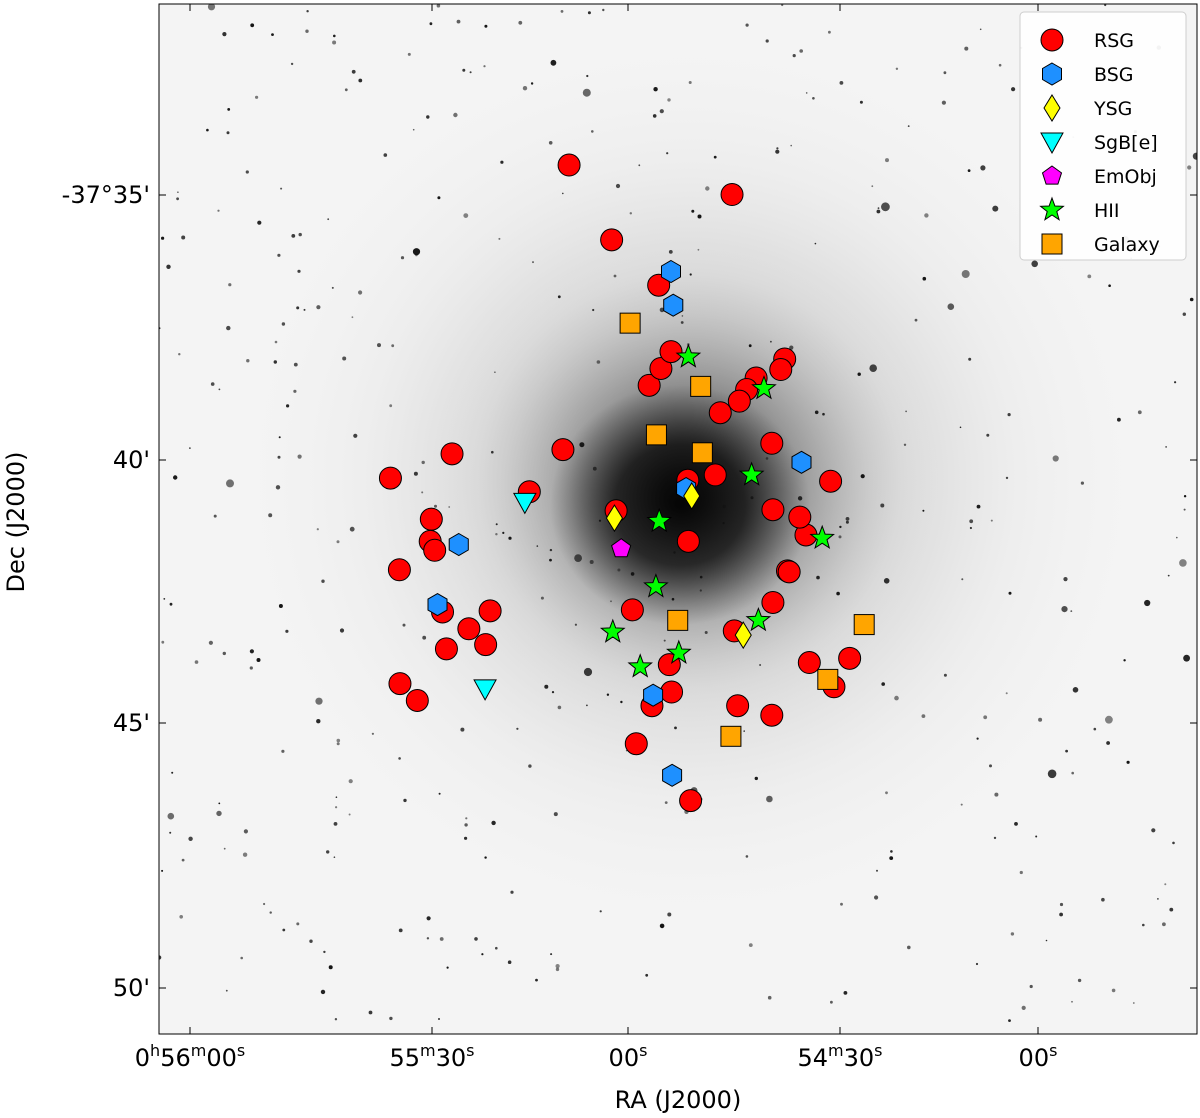  Describe the element at coordinates (131, 988) in the screenshot. I see `y-tick-label: 50'` at that location.